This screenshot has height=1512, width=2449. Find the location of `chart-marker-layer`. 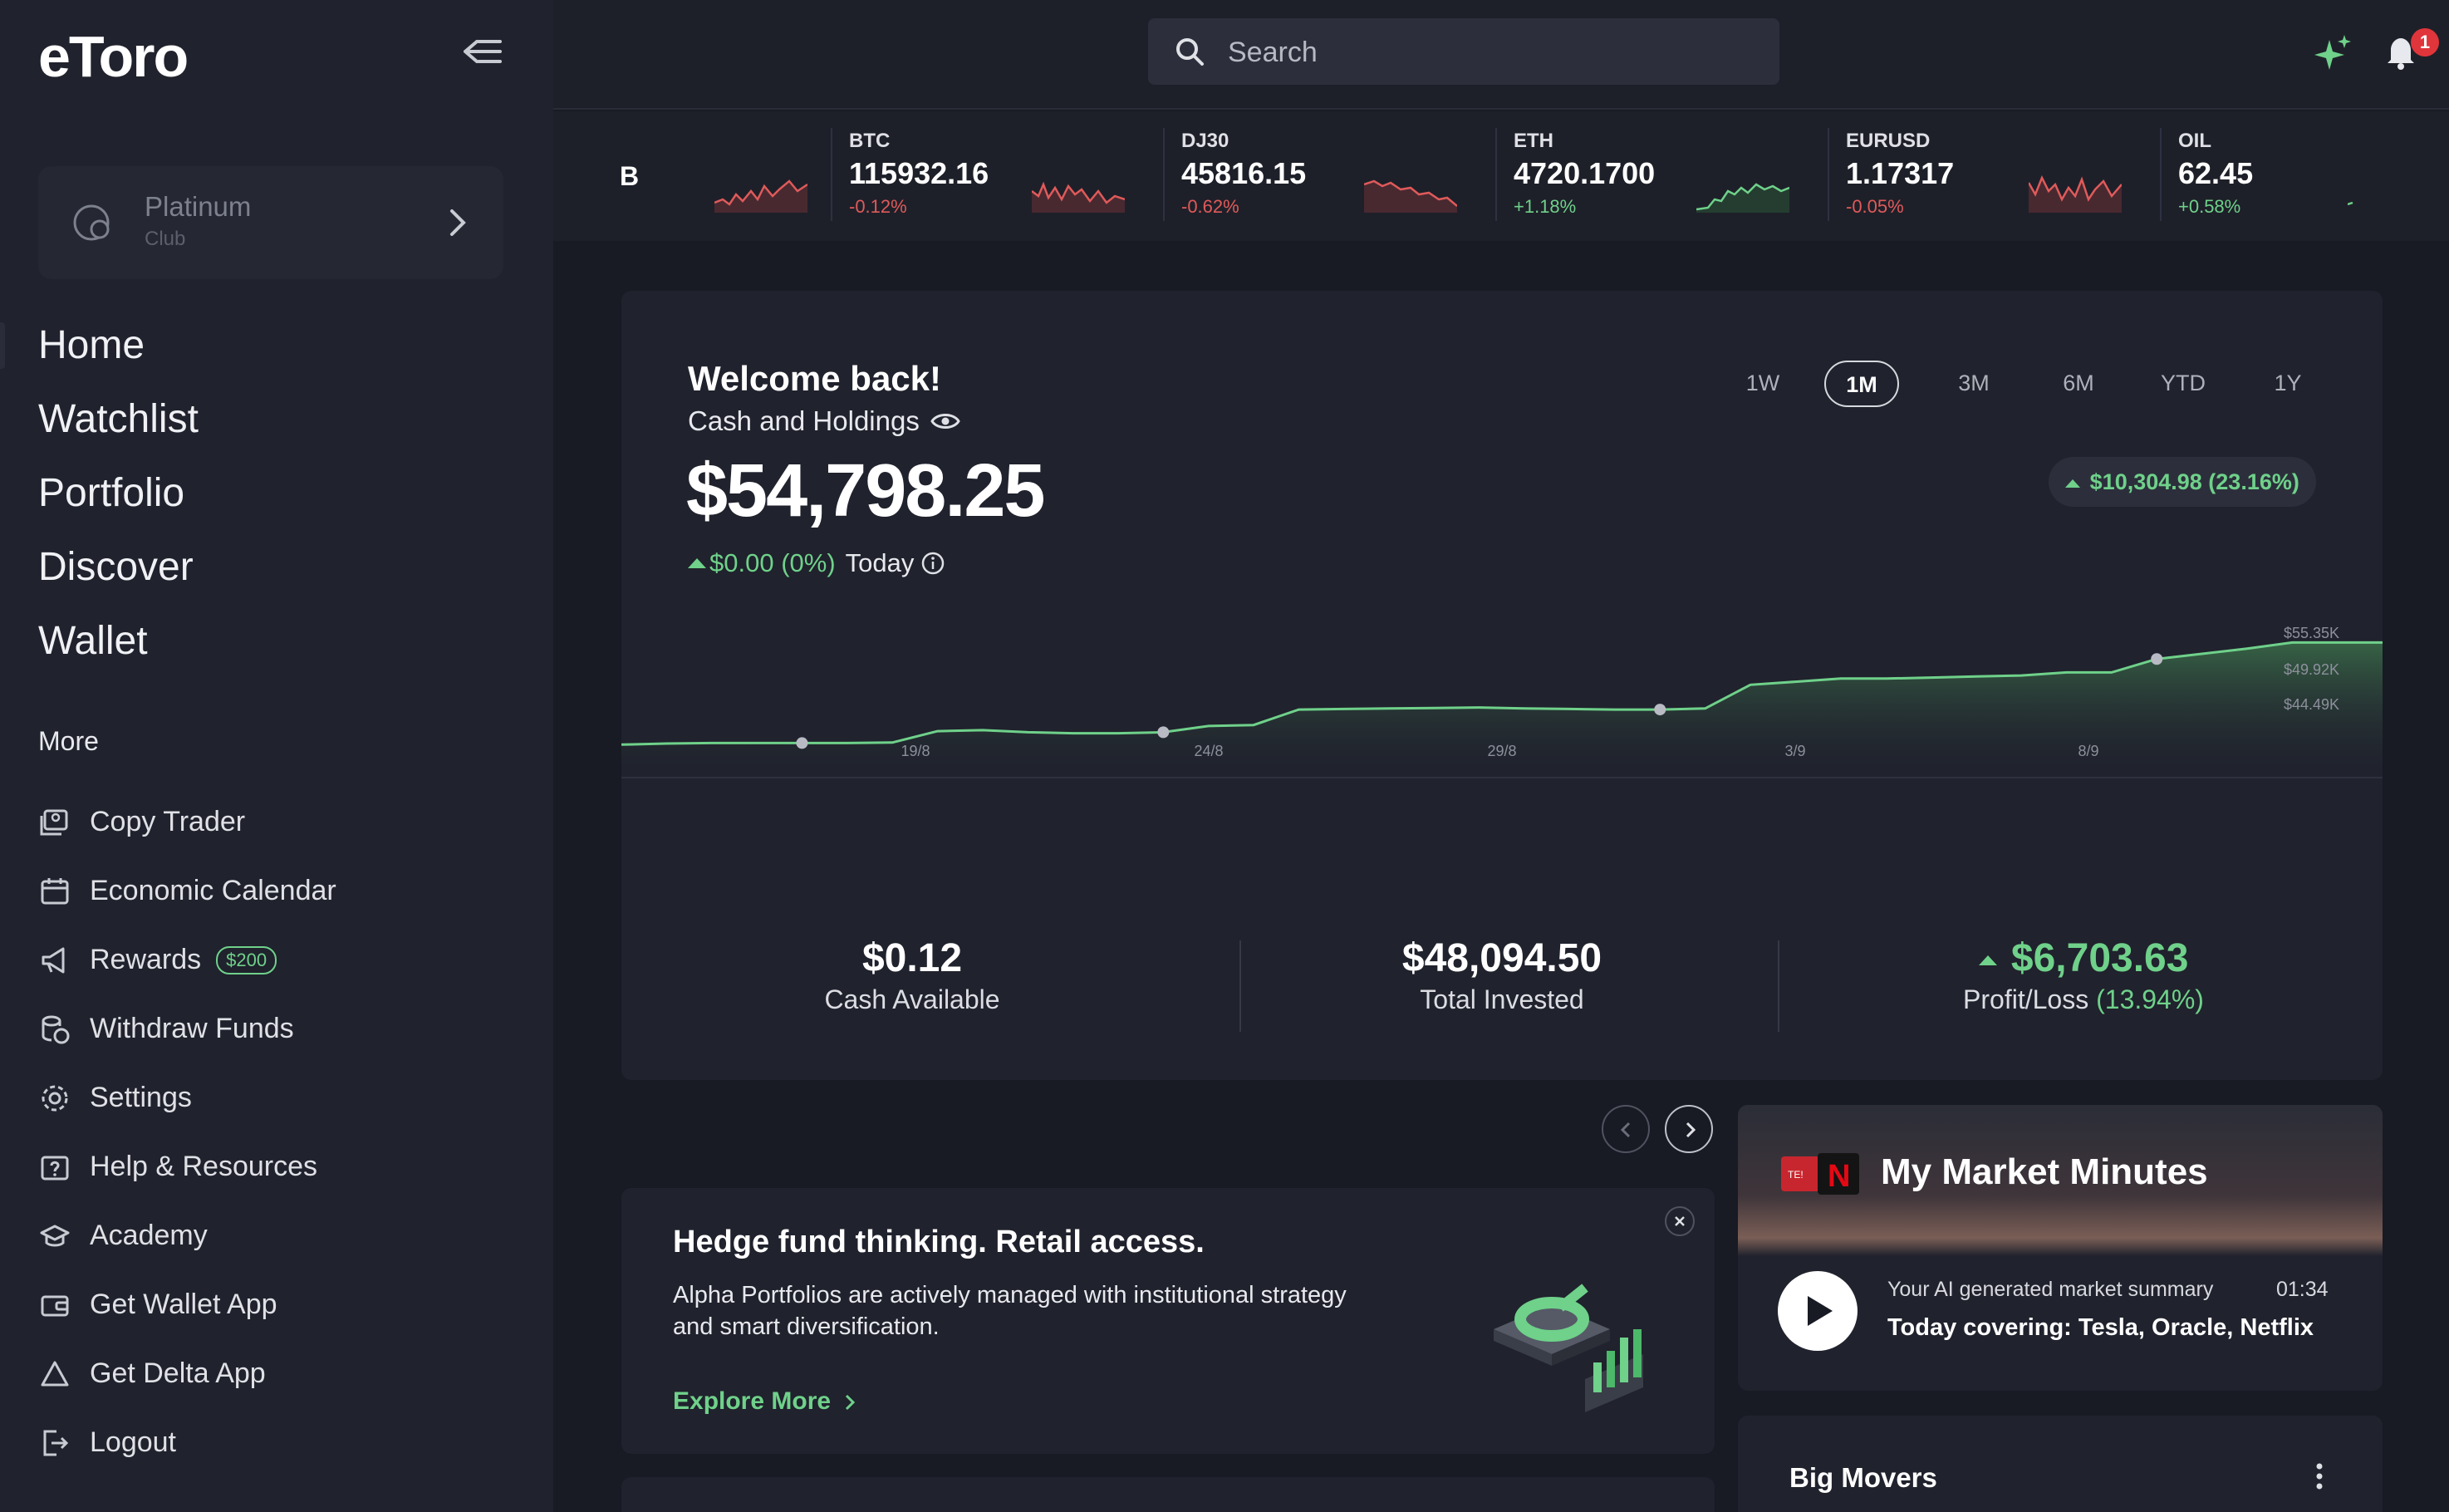

chart-marker-layer is located at coordinates (1479, 701).